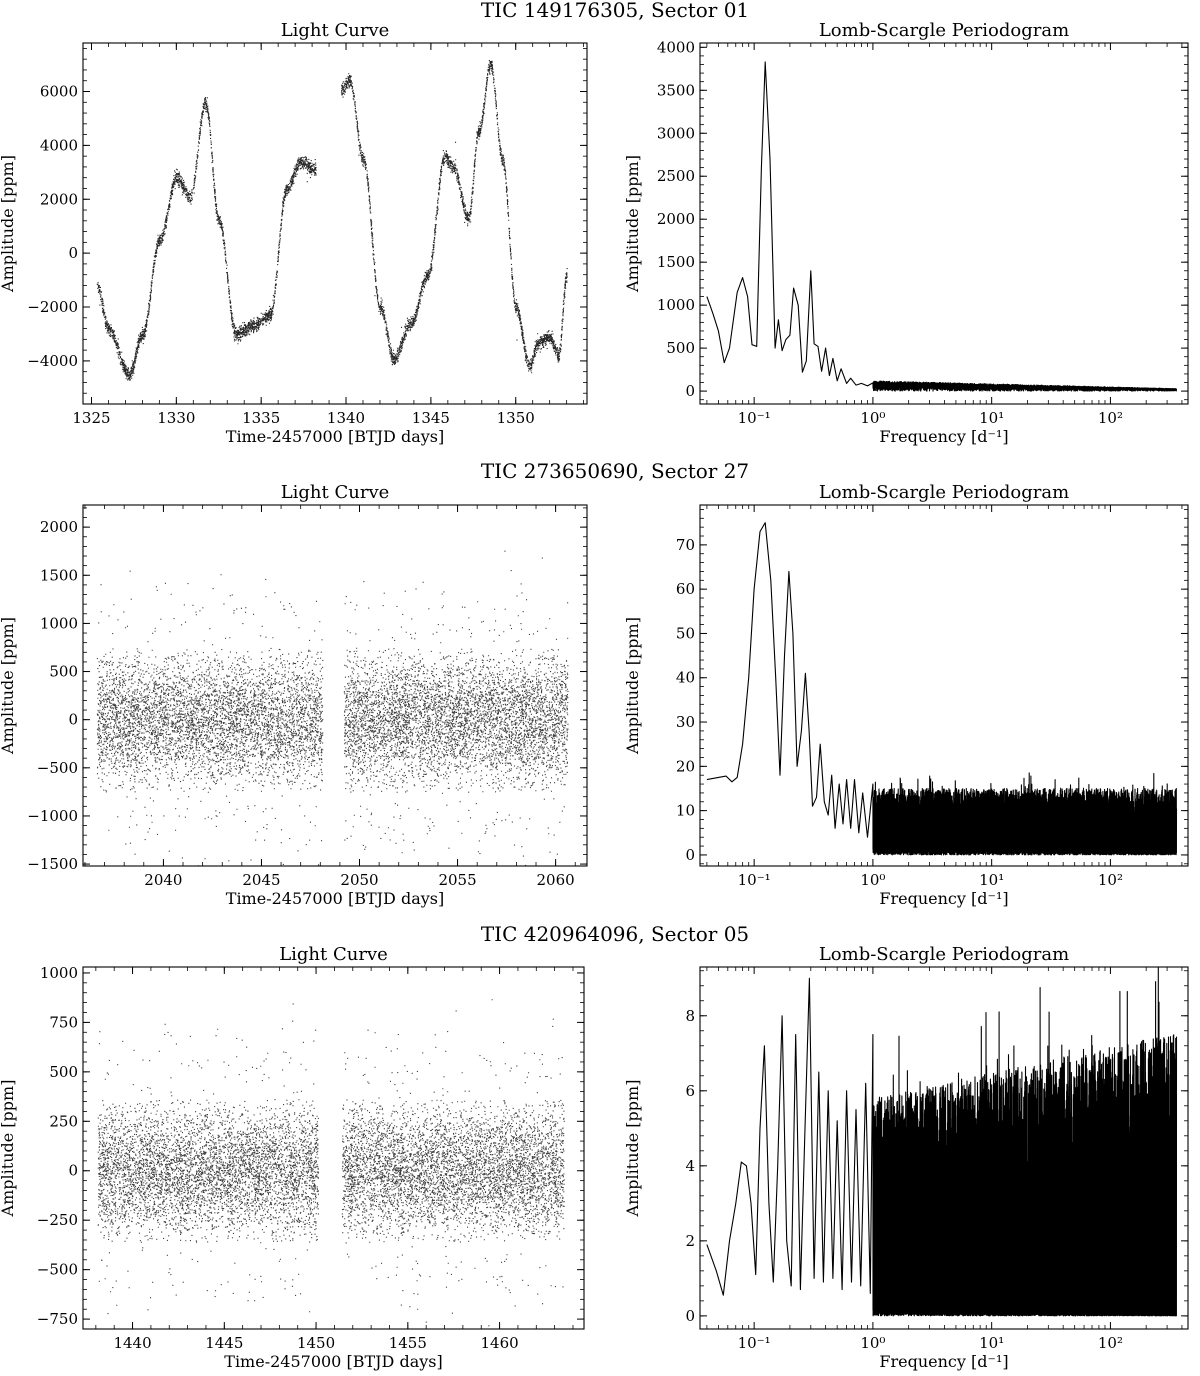 This screenshot has width=1200, height=1376. What do you see at coordinates (73, 720) in the screenshot?
I see `light-curve-2-ytick-label: 0` at bounding box center [73, 720].